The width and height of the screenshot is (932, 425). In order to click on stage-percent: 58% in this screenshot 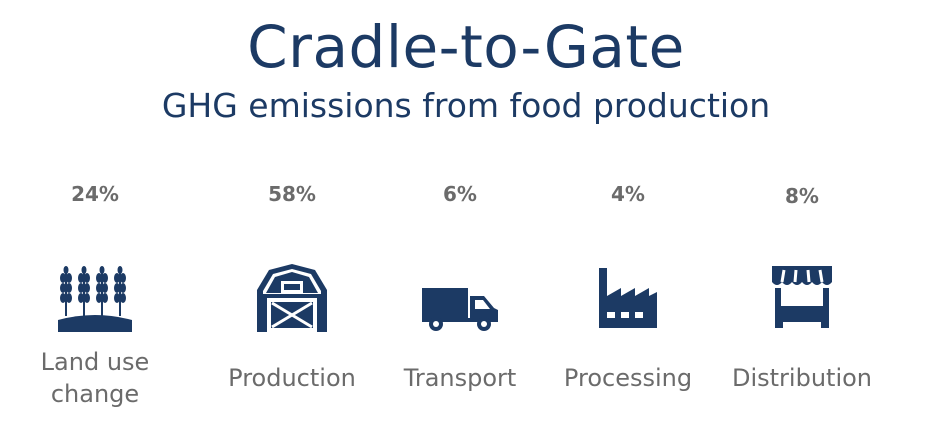, I will do `click(292, 194)`.